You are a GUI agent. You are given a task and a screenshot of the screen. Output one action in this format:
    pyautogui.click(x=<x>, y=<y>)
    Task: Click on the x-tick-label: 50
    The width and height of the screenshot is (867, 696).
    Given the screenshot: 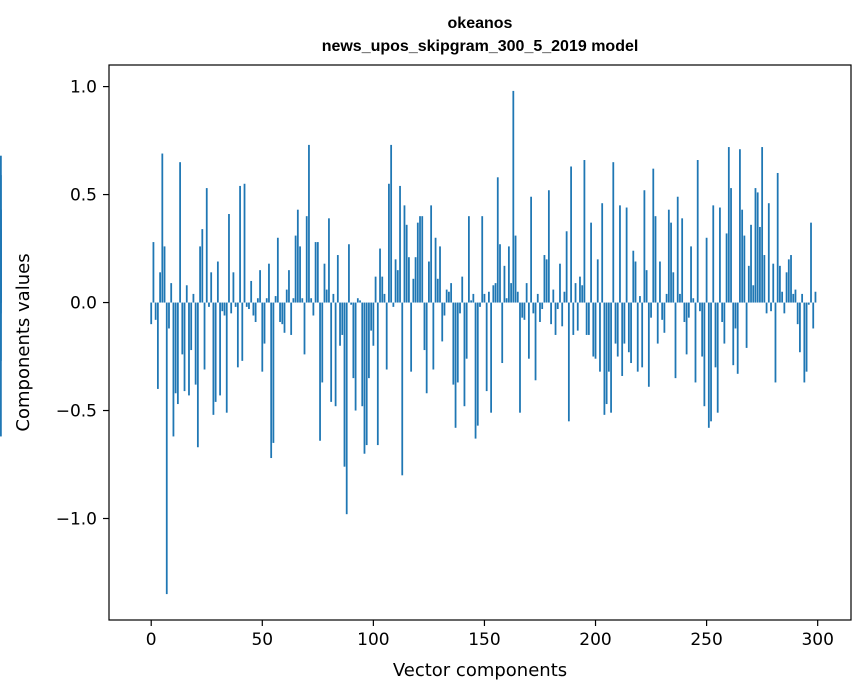 What is the action you would take?
    pyautogui.click(x=262, y=640)
    